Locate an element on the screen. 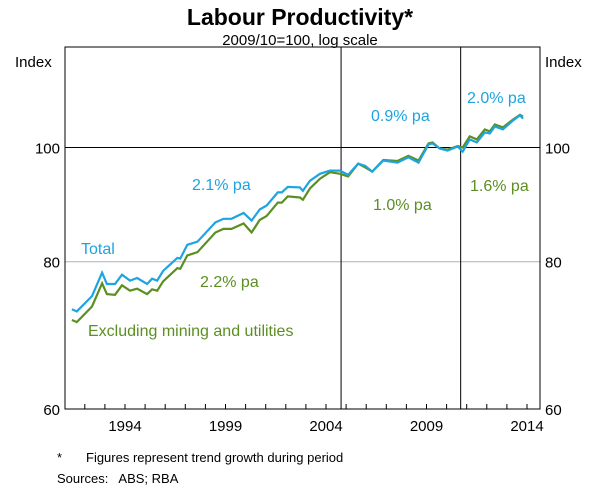 The image size is (600, 488). x-tick-label: 2004 is located at coordinates (325, 426).